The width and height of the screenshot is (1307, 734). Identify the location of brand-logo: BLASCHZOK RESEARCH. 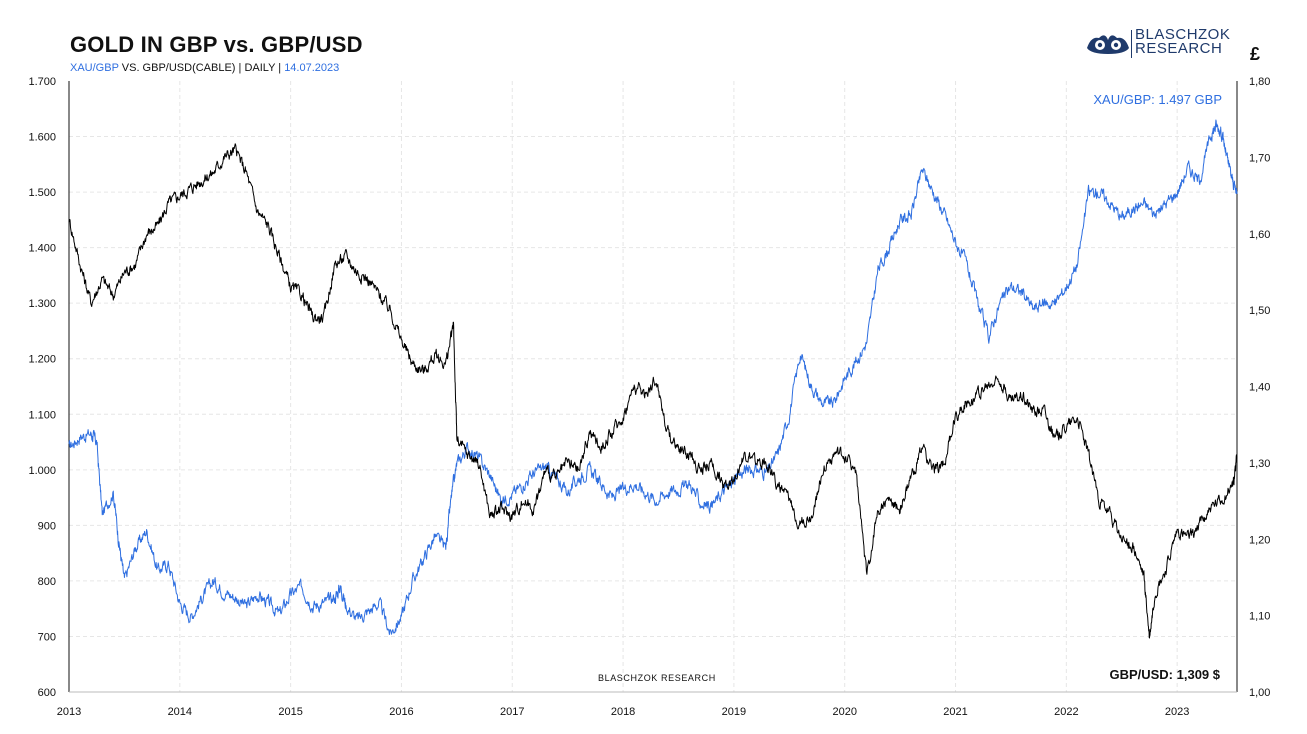
(1160, 44).